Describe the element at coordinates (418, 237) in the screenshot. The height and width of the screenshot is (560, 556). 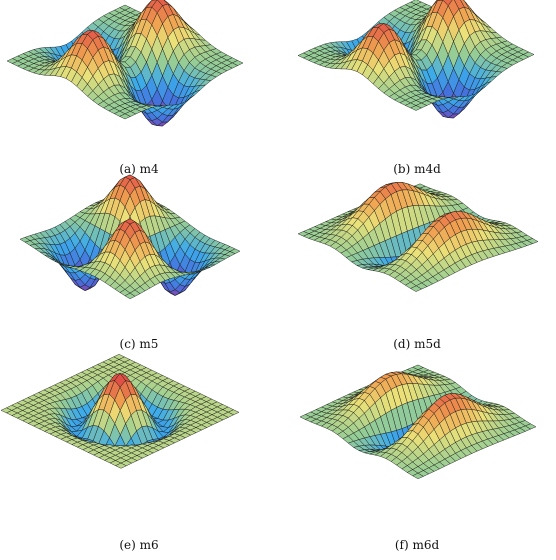
I see `surface-plot-m5d` at that location.